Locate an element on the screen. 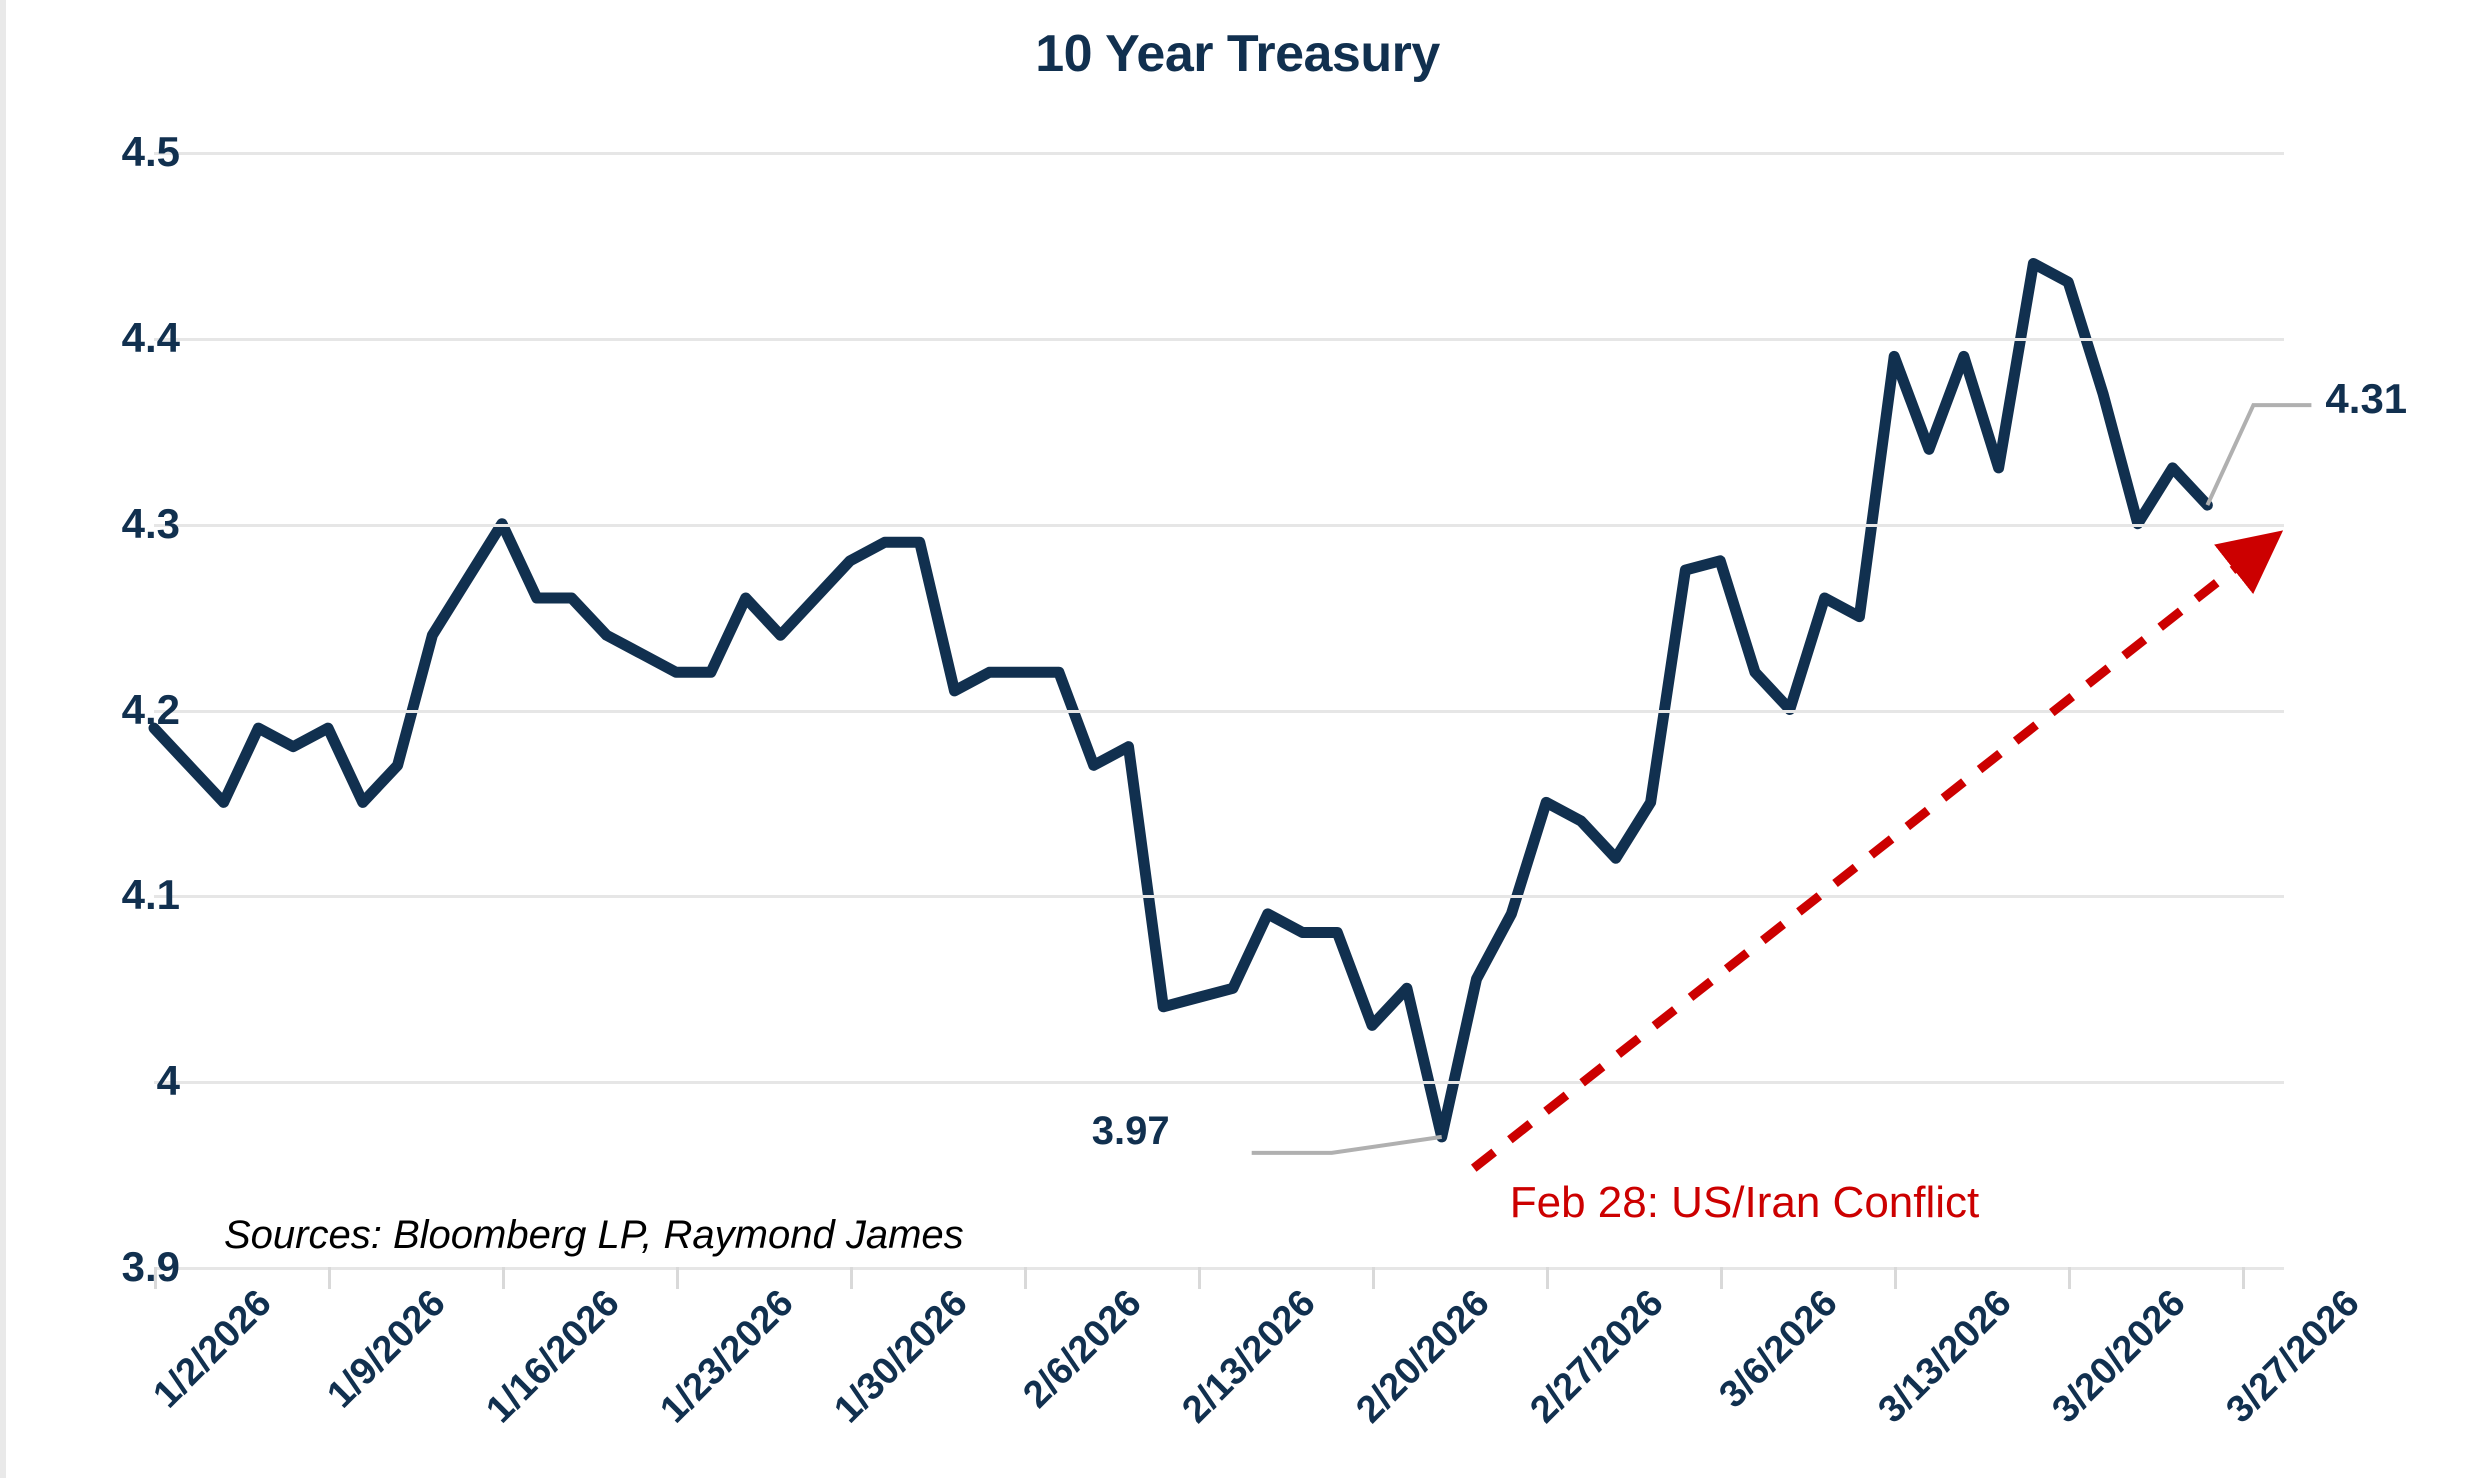 The height and width of the screenshot is (1478, 2469). x-axis-tick-label: 3/20/2026 is located at coordinates (2119, 1357).